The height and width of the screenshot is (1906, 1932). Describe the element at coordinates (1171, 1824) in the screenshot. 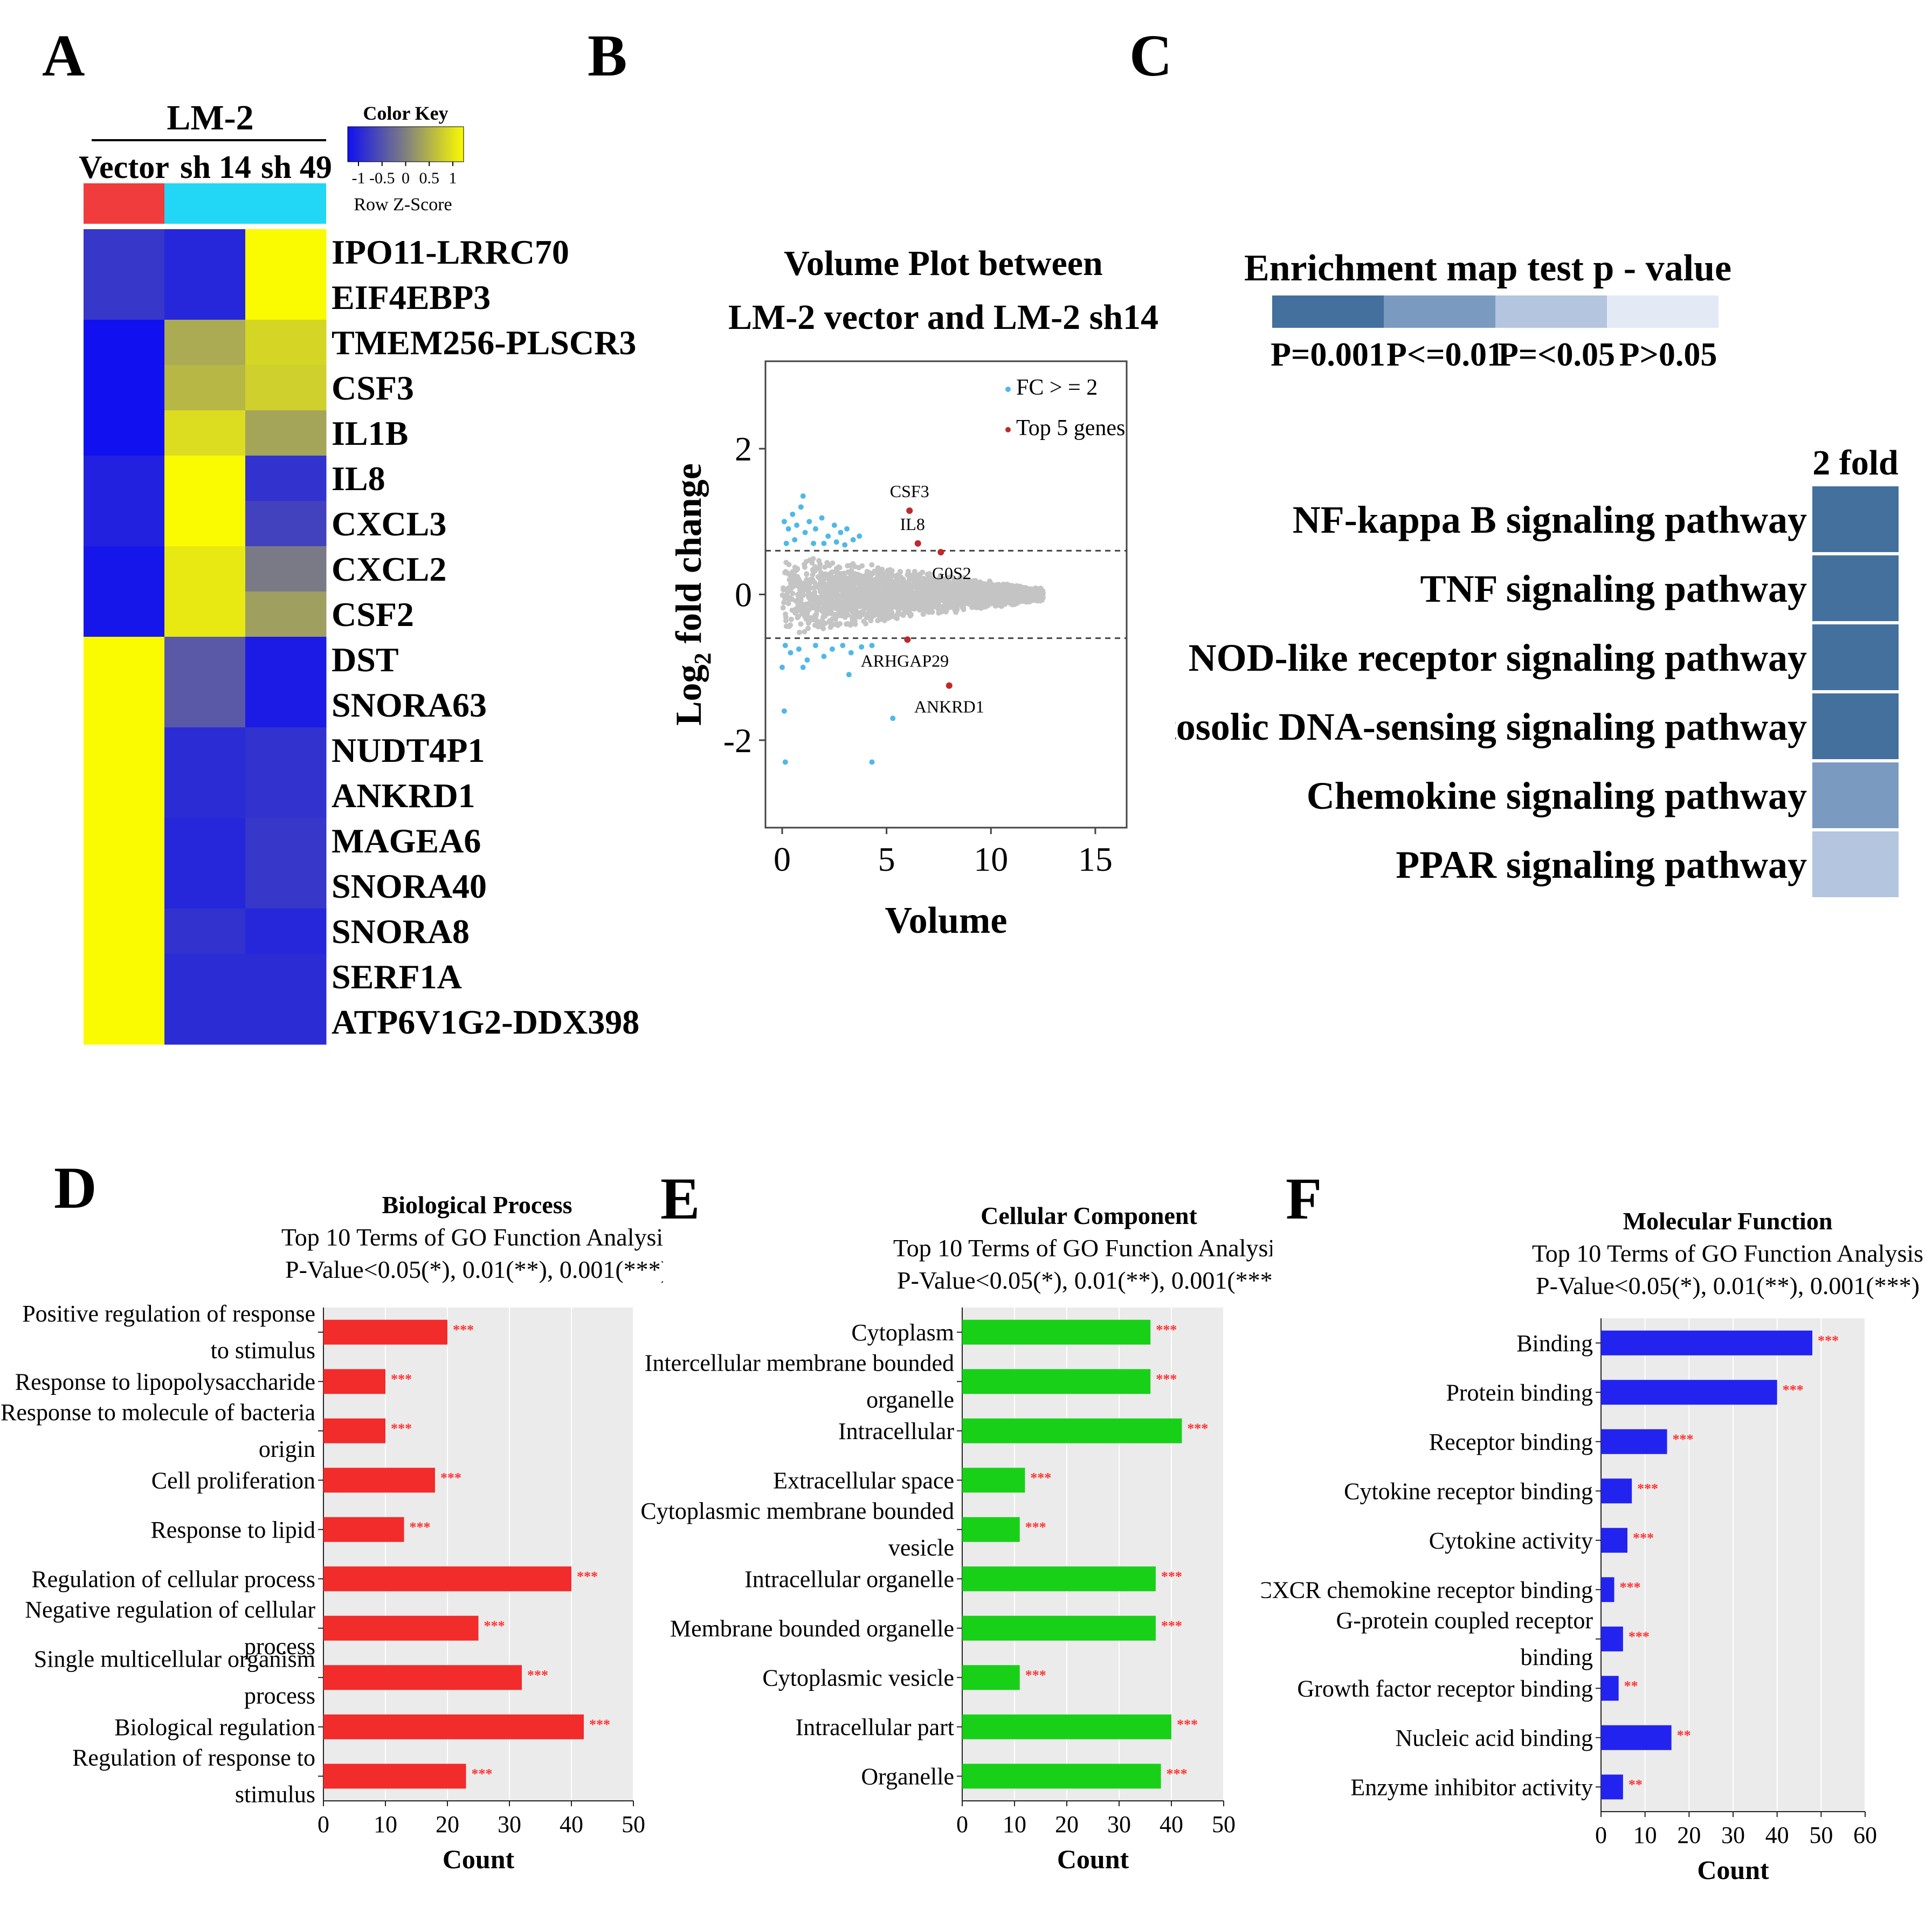

I see `go-x-tick-label: 40` at that location.